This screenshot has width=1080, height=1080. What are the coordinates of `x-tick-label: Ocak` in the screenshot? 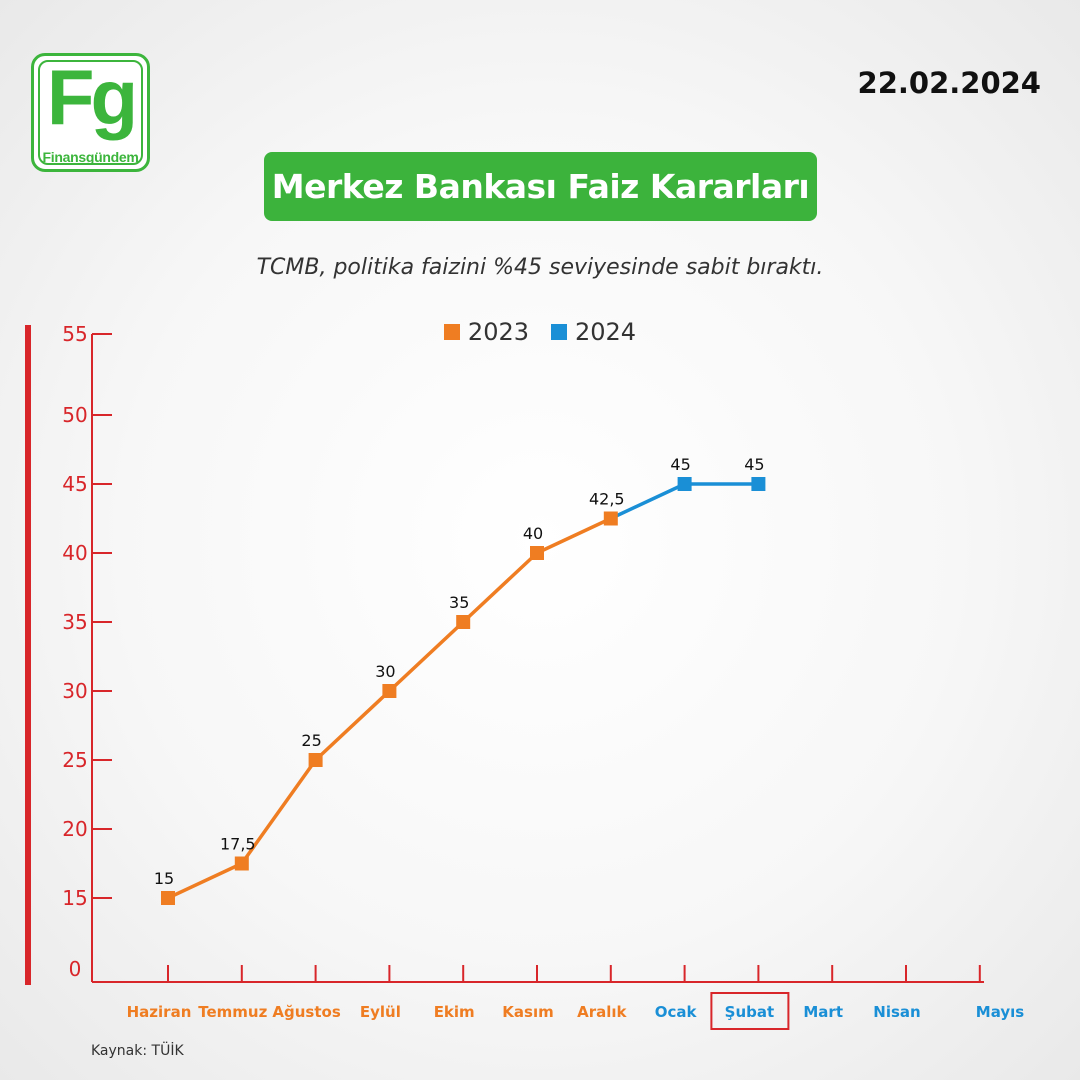 It's located at (676, 1012).